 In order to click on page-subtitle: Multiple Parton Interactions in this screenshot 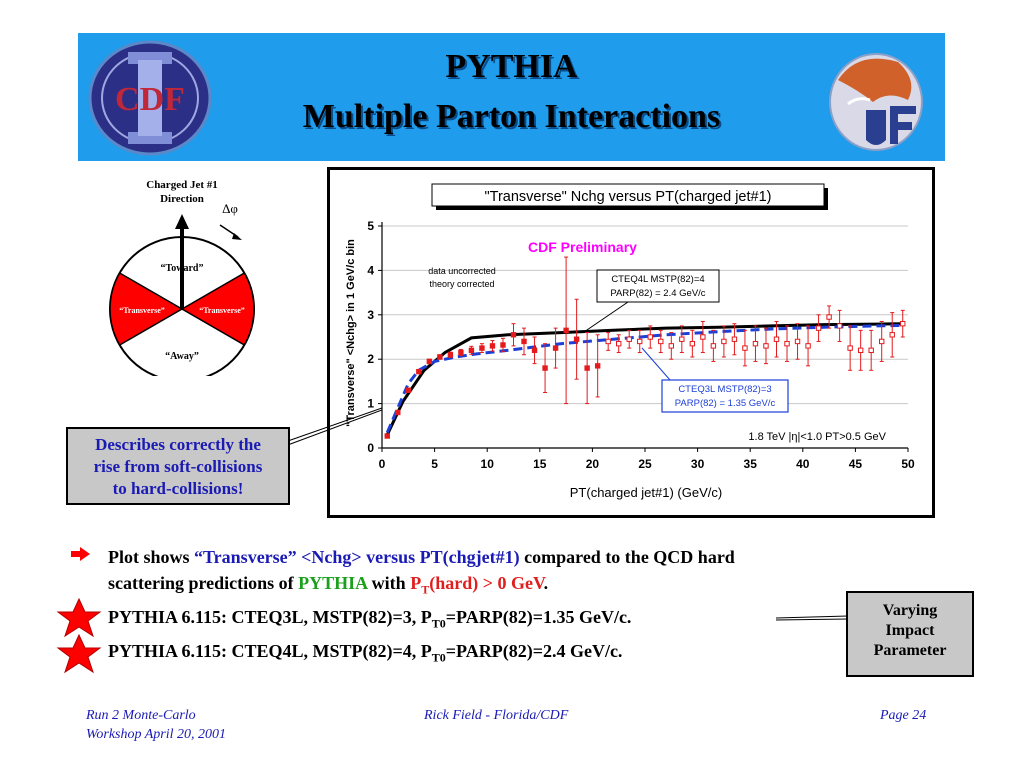, I will do `click(511, 117)`.